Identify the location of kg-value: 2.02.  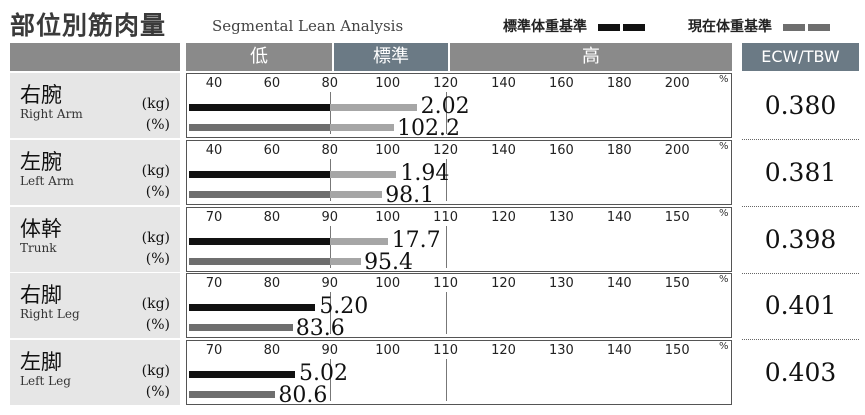
(445, 106).